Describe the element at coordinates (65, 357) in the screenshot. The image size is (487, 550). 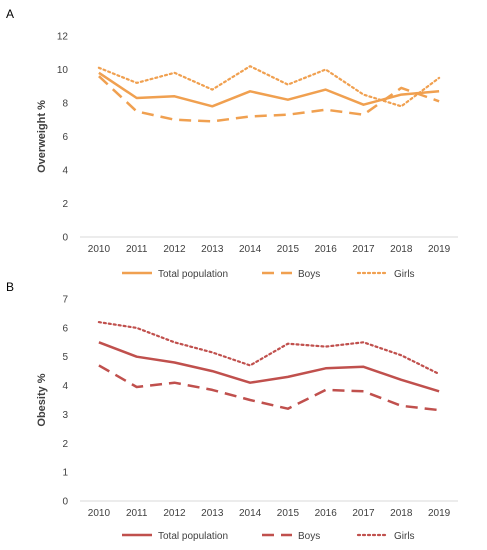
I see `y-tick-label: 5` at that location.